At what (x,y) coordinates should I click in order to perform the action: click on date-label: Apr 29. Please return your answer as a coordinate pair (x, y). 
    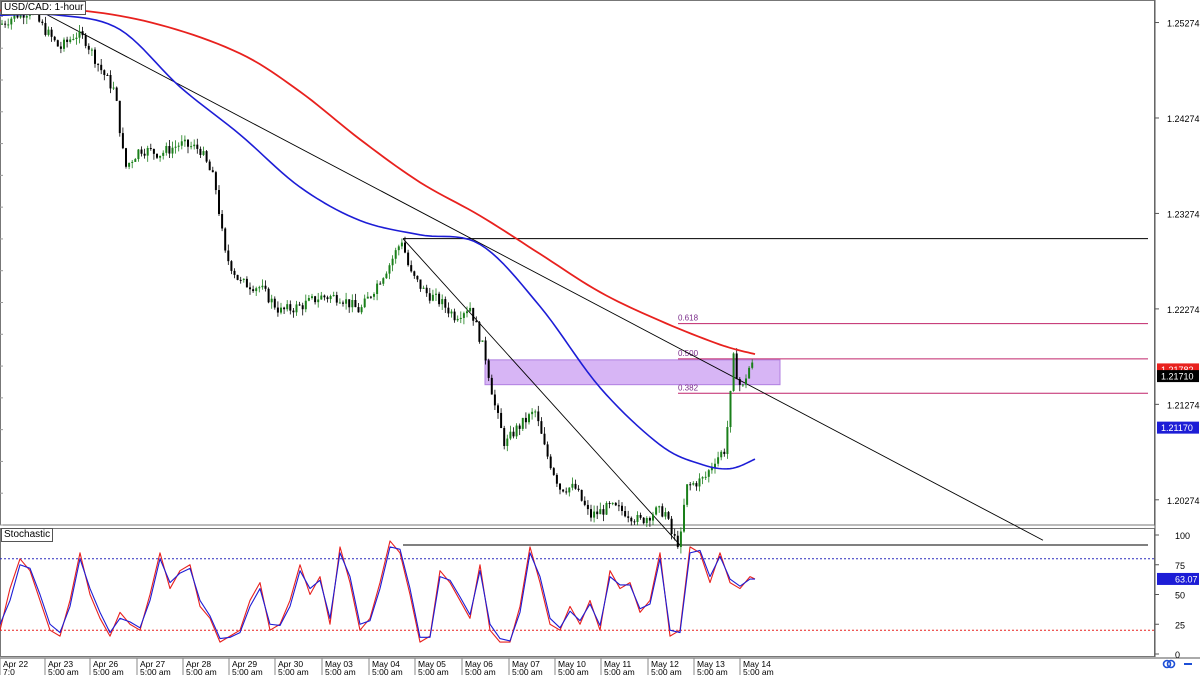
    Looking at the image, I should click on (244, 664).